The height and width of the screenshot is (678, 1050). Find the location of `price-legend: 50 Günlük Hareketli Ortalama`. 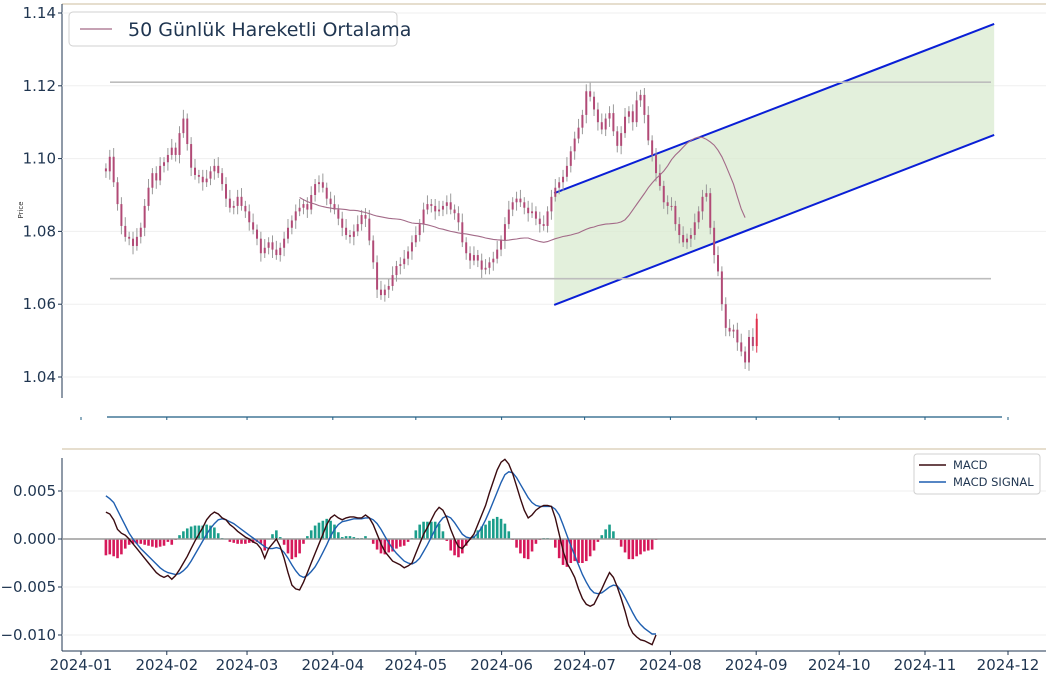

price-legend: 50 Günlük Hareketli Ortalama is located at coordinates (239, 29).